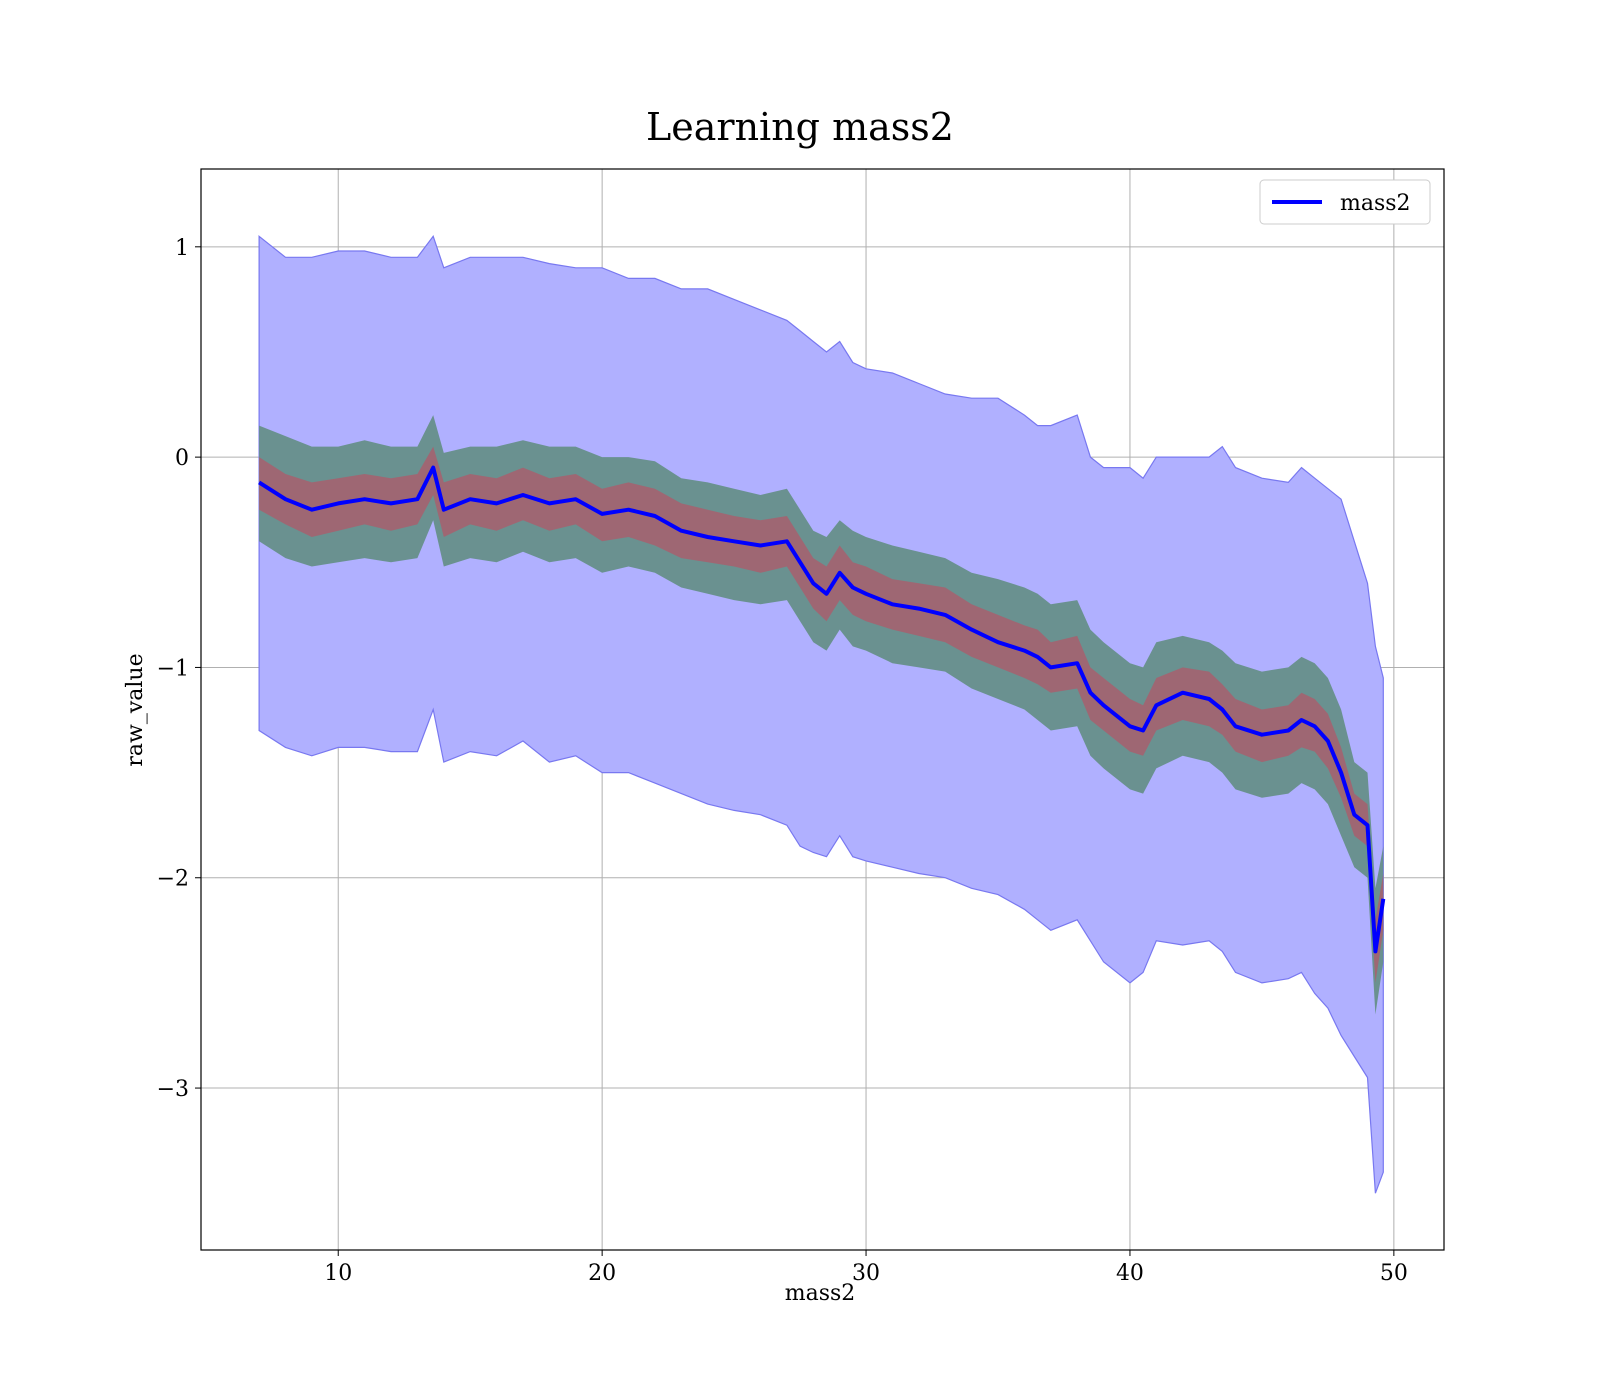 The width and height of the screenshot is (1600, 1400). Describe the element at coordinates (820, 1293) in the screenshot. I see `x-axis-label: mass2` at that location.